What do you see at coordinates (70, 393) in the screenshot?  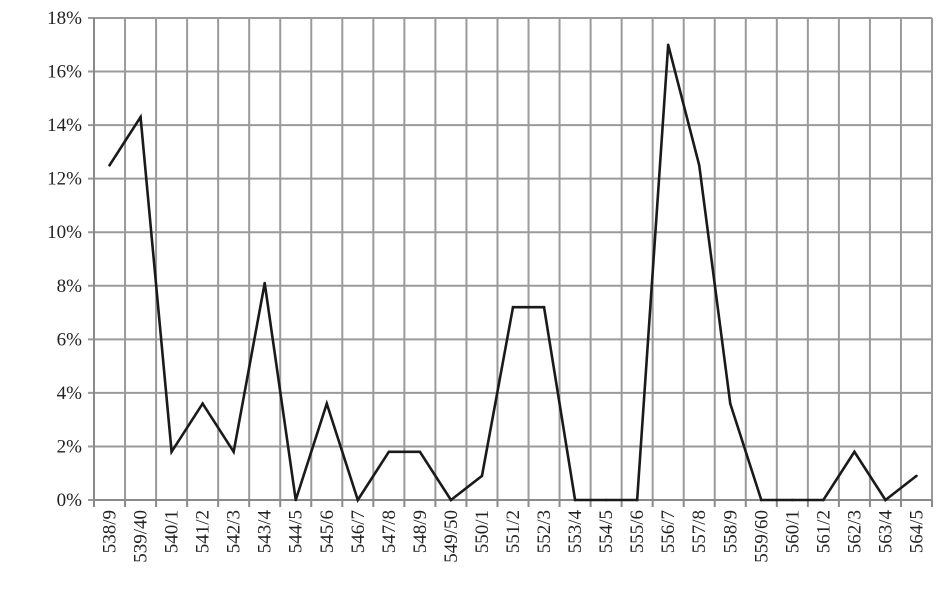 I see `y-tick-label: 4%` at bounding box center [70, 393].